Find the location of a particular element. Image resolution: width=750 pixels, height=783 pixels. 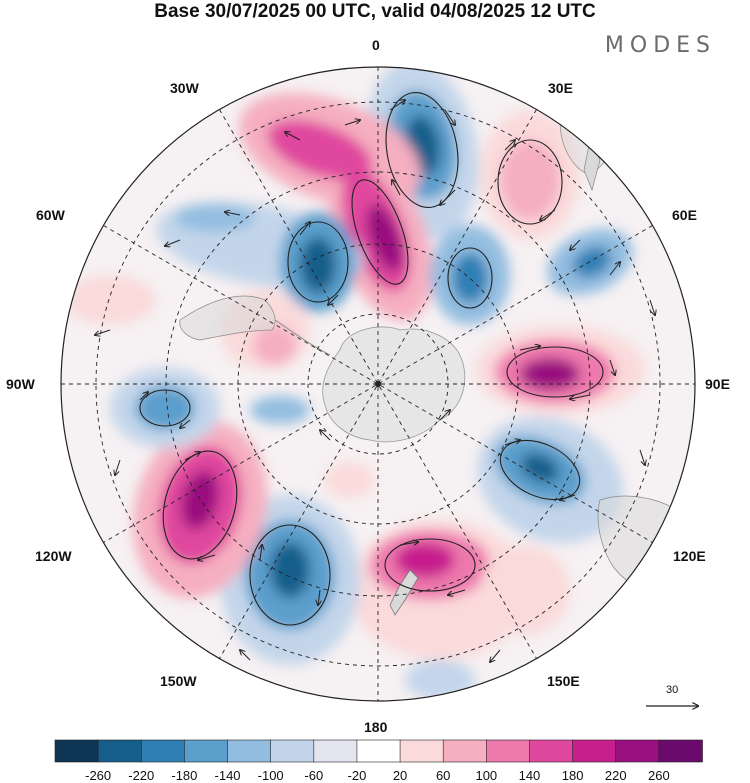

modes-logo: MODES is located at coordinates (660, 45).